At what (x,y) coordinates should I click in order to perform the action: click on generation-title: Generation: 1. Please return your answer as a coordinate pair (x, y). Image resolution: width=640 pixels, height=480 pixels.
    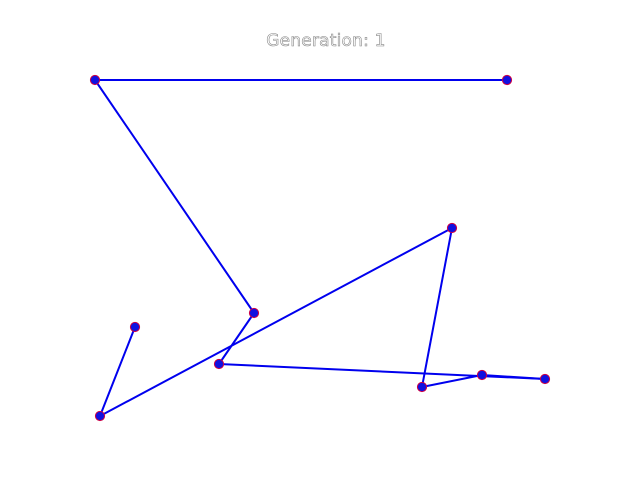
    Looking at the image, I should click on (326, 41).